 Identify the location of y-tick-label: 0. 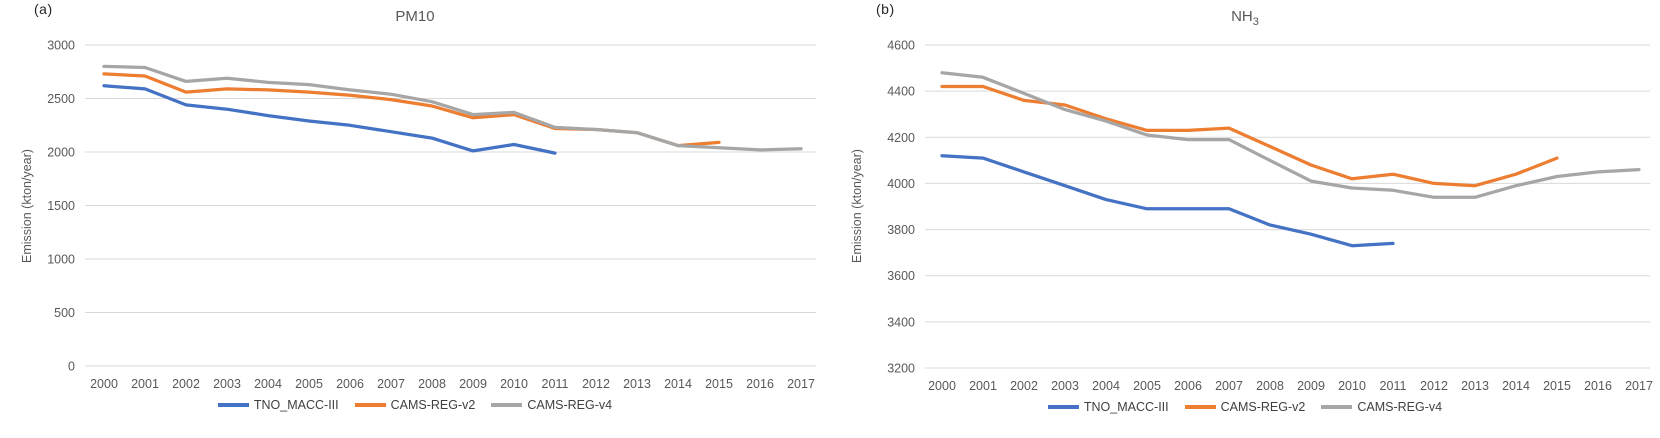
(71, 367).